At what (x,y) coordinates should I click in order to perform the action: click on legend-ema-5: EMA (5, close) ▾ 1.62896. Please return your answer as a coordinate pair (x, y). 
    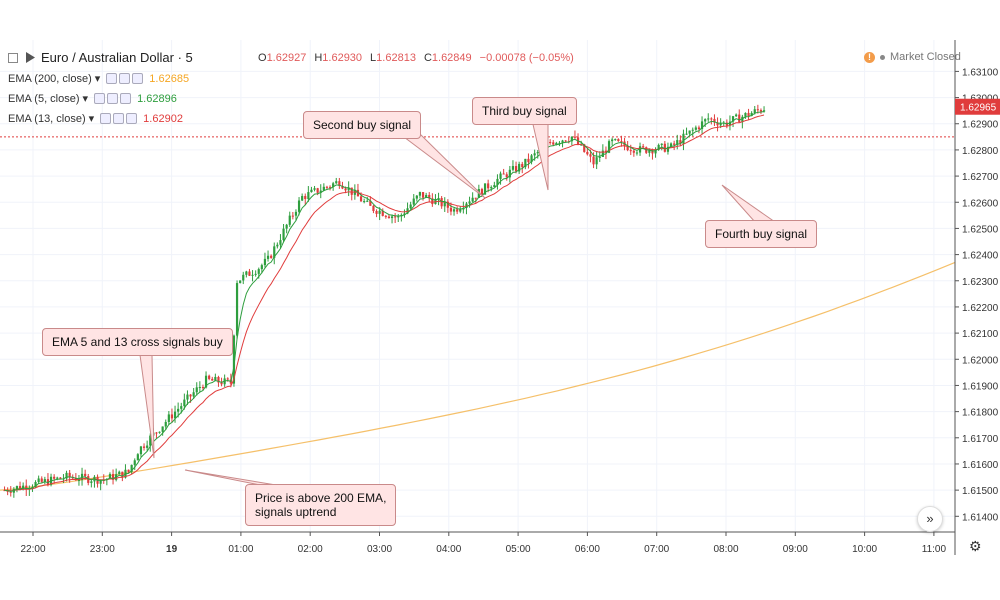
    Looking at the image, I should click on (92, 99).